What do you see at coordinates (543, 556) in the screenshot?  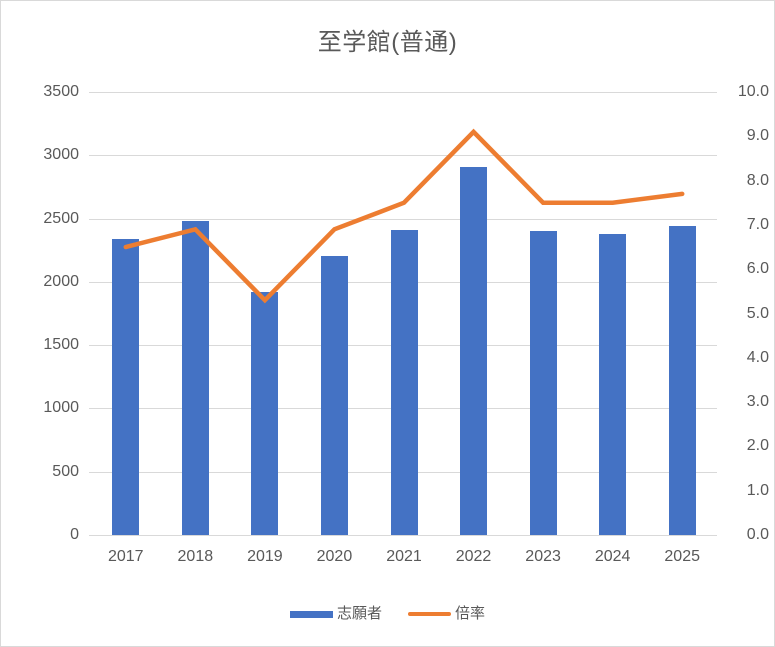 I see `x-axis-tick-label: 2023` at bounding box center [543, 556].